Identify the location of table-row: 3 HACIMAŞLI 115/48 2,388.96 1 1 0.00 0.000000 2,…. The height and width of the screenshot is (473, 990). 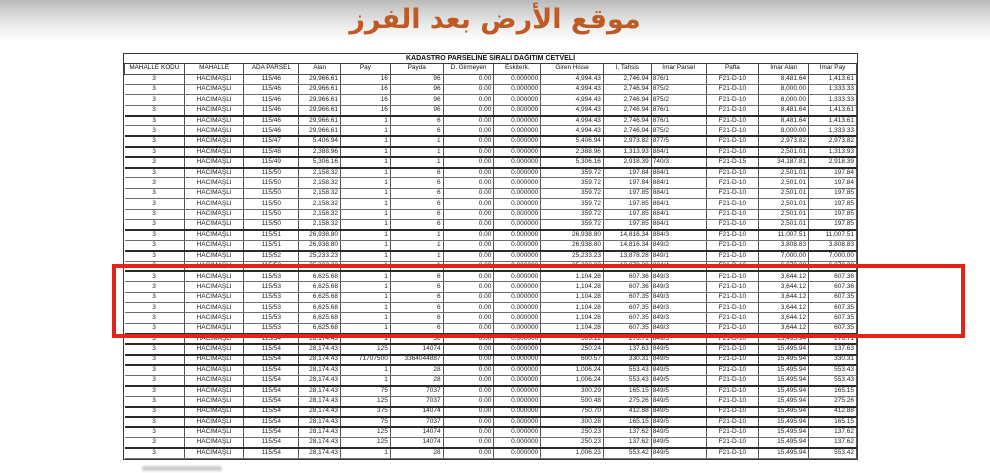
(490, 152).